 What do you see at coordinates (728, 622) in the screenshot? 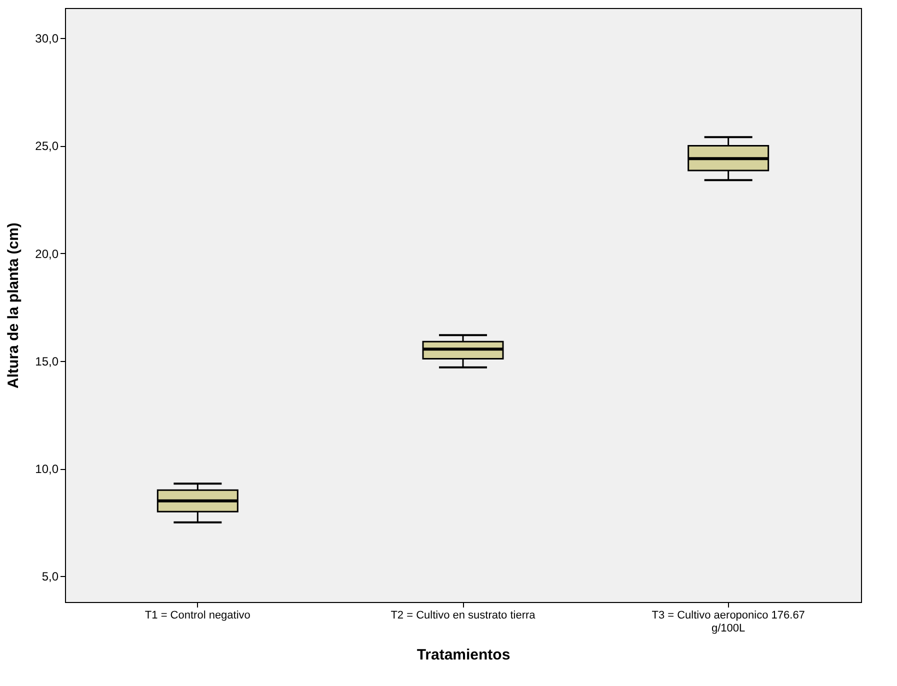
I see `x-tick-label: T3 = Cultivo aeroponico 176.67 g/100L` at bounding box center [728, 622].